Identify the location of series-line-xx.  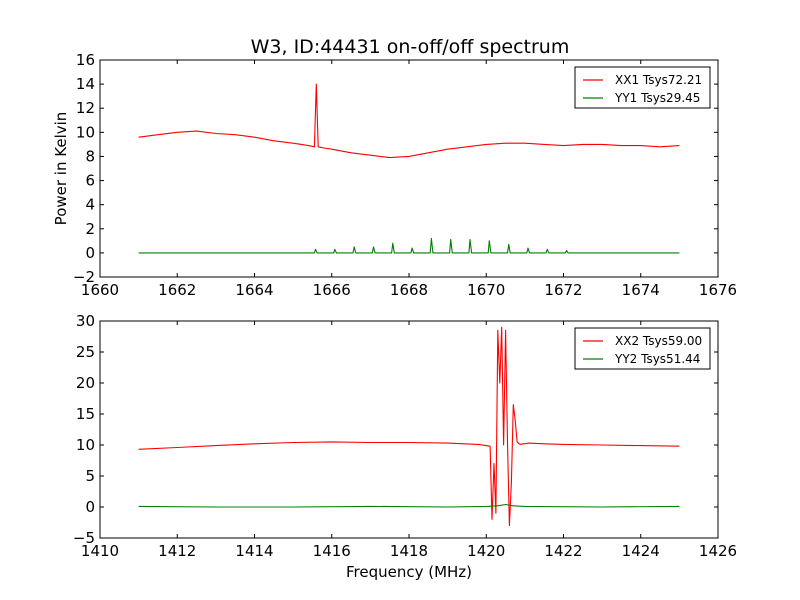
(409, 121).